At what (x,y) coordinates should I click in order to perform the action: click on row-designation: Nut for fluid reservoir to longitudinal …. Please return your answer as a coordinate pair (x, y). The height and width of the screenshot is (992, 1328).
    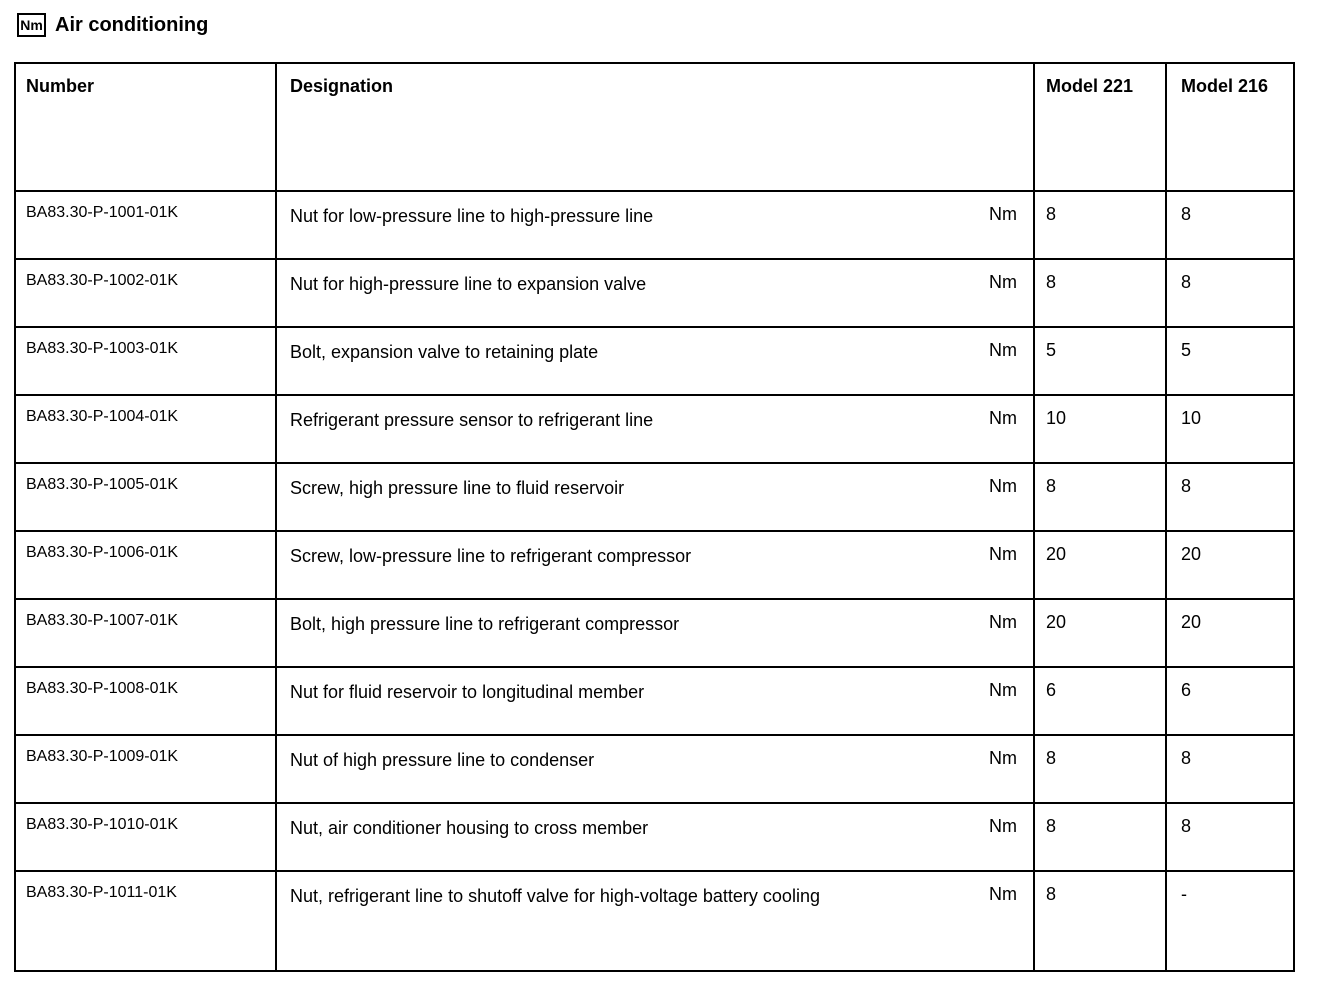
    Looking at the image, I should click on (656, 701).